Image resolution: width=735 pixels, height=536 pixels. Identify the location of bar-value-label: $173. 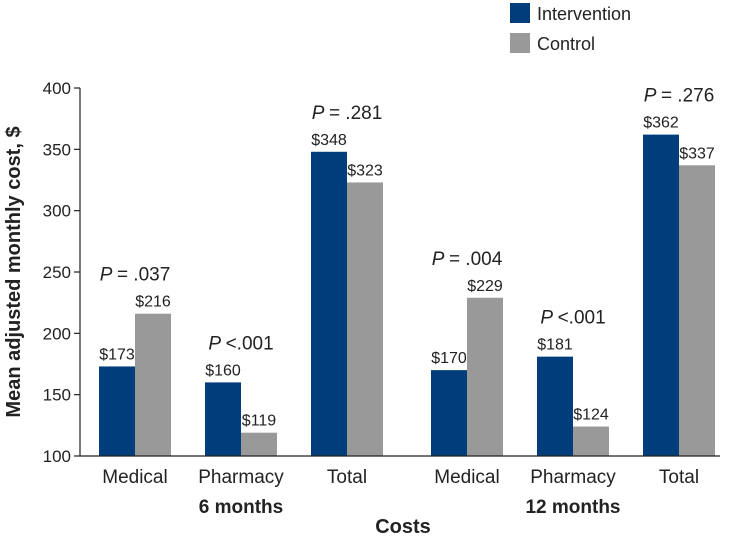
(117, 354).